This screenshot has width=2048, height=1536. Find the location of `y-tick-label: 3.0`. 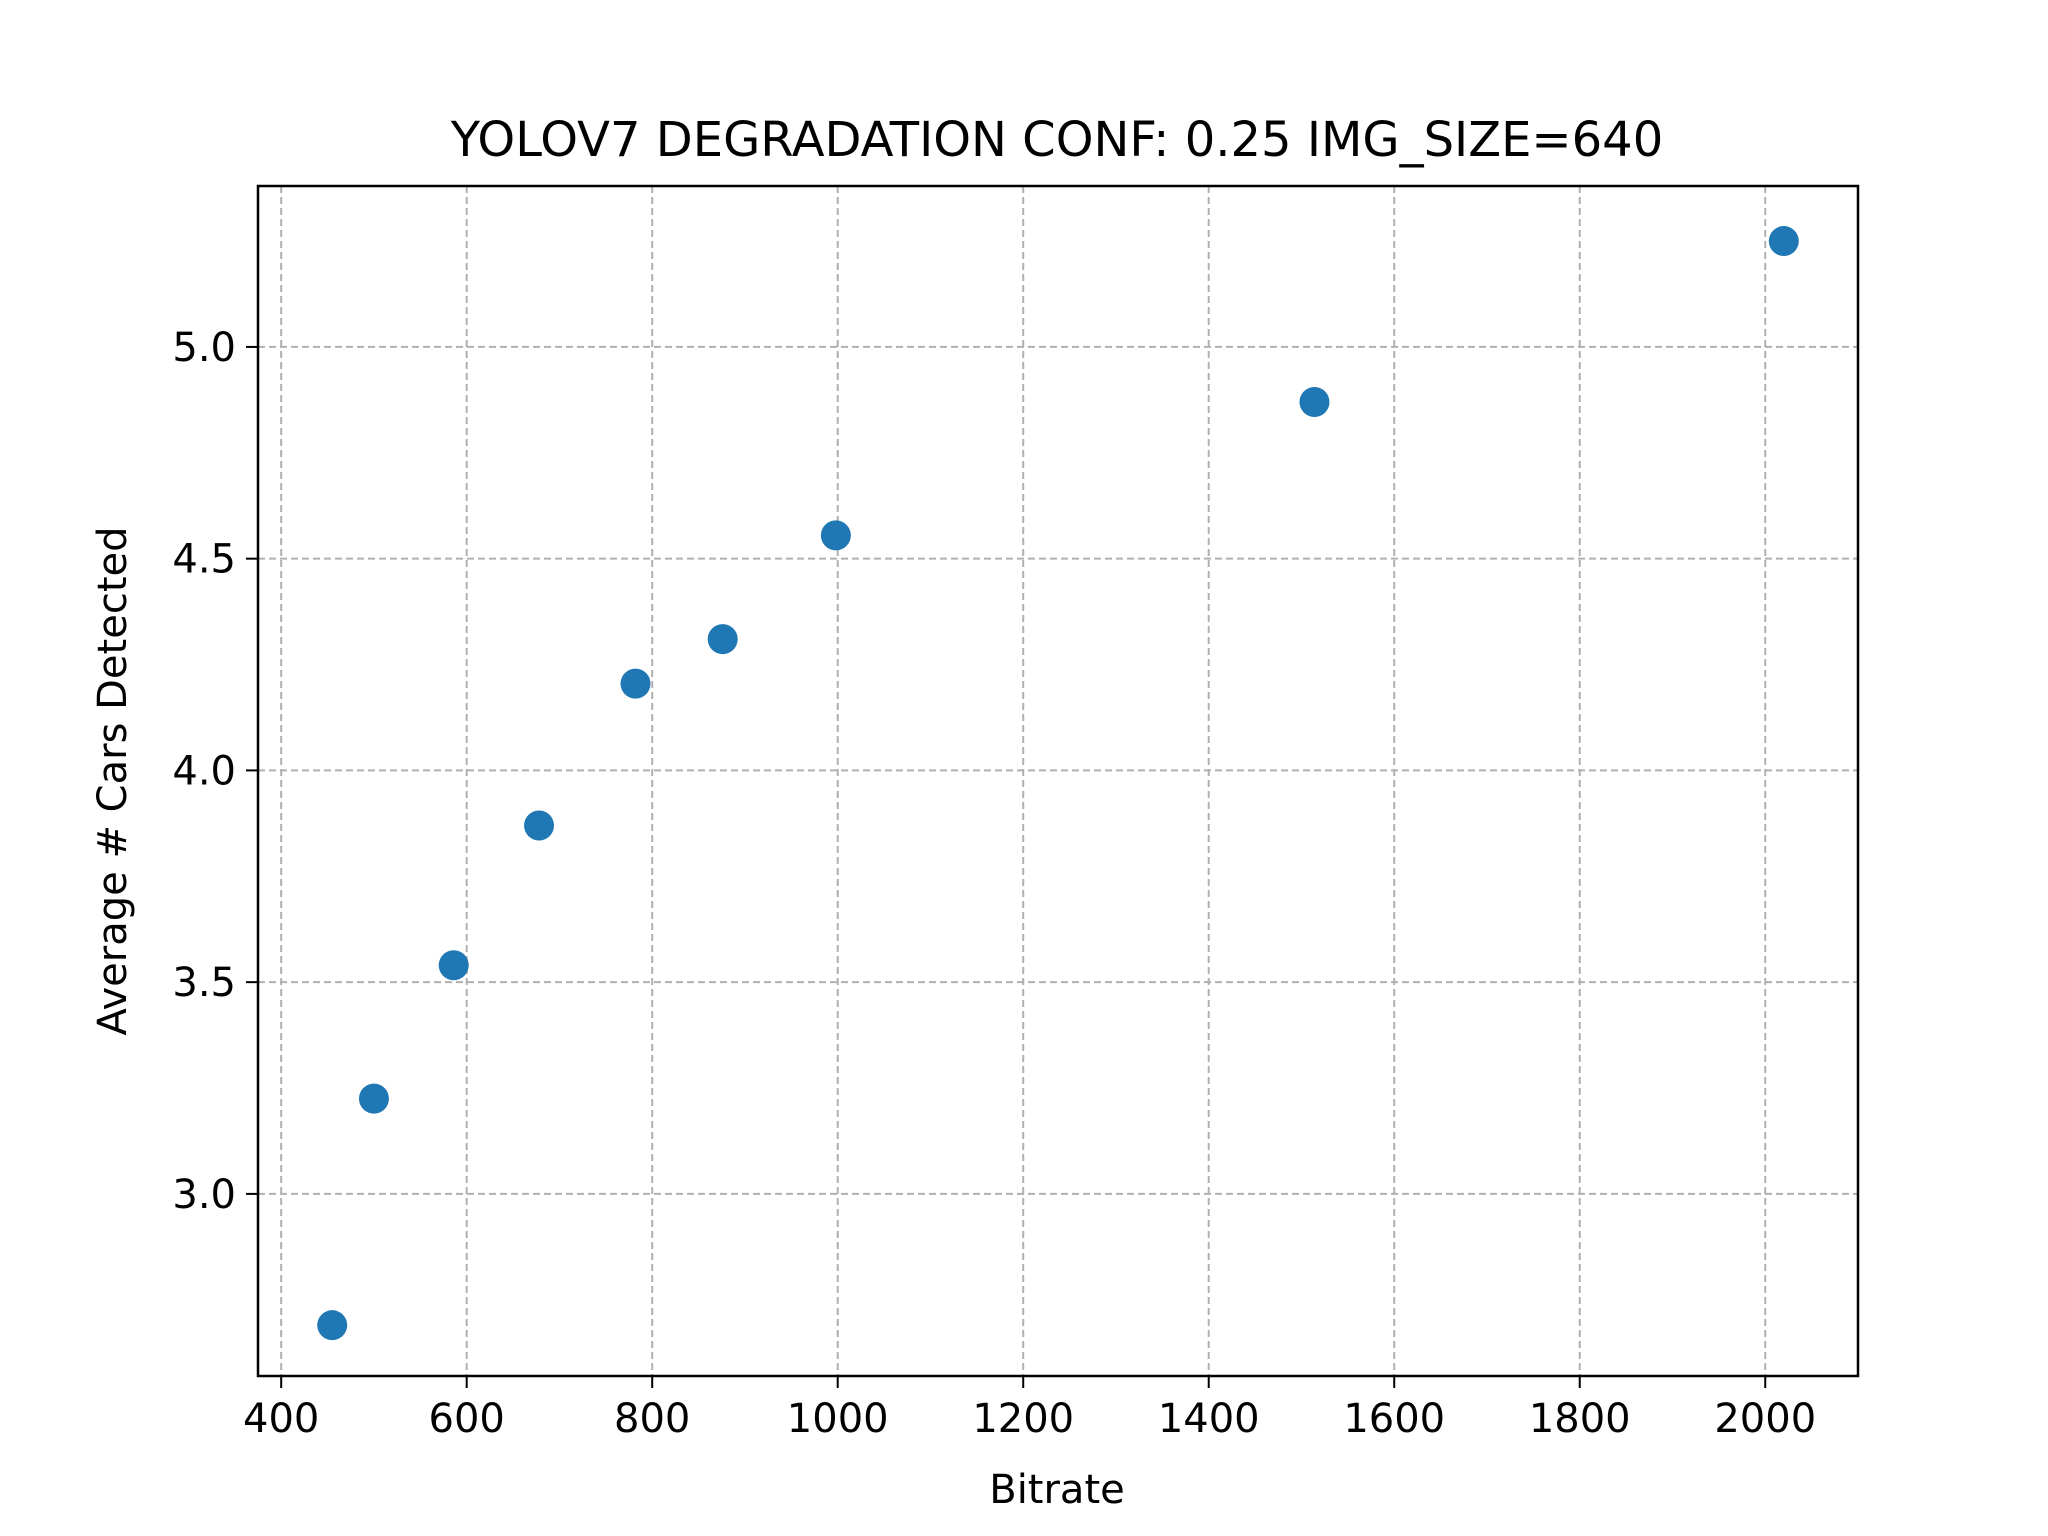

y-tick-label: 3.0 is located at coordinates (204, 1195).